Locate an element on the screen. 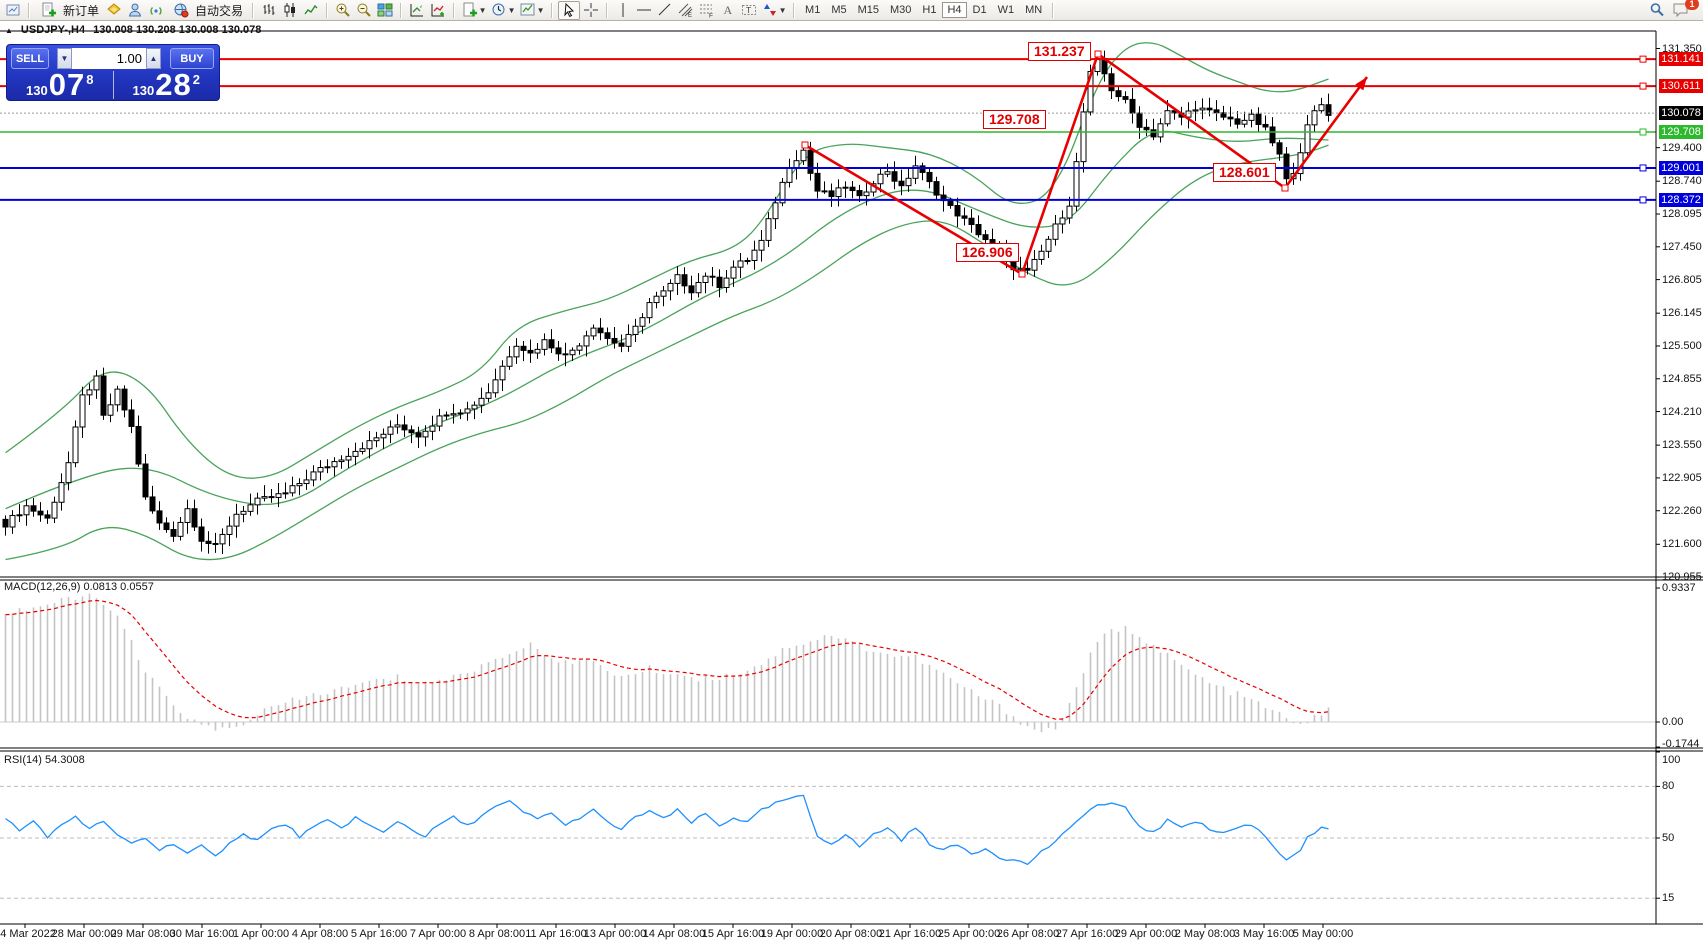 This screenshot has width=1703, height=942. price-tick: 120.955 is located at coordinates (1682, 577).